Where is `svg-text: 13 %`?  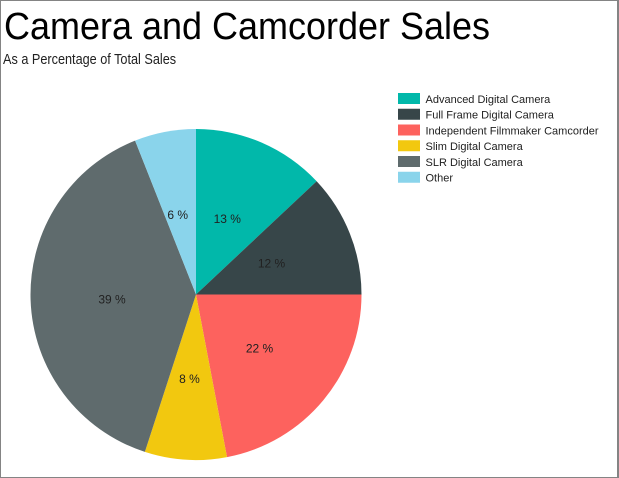 svg-text: 13 % is located at coordinates (228, 219).